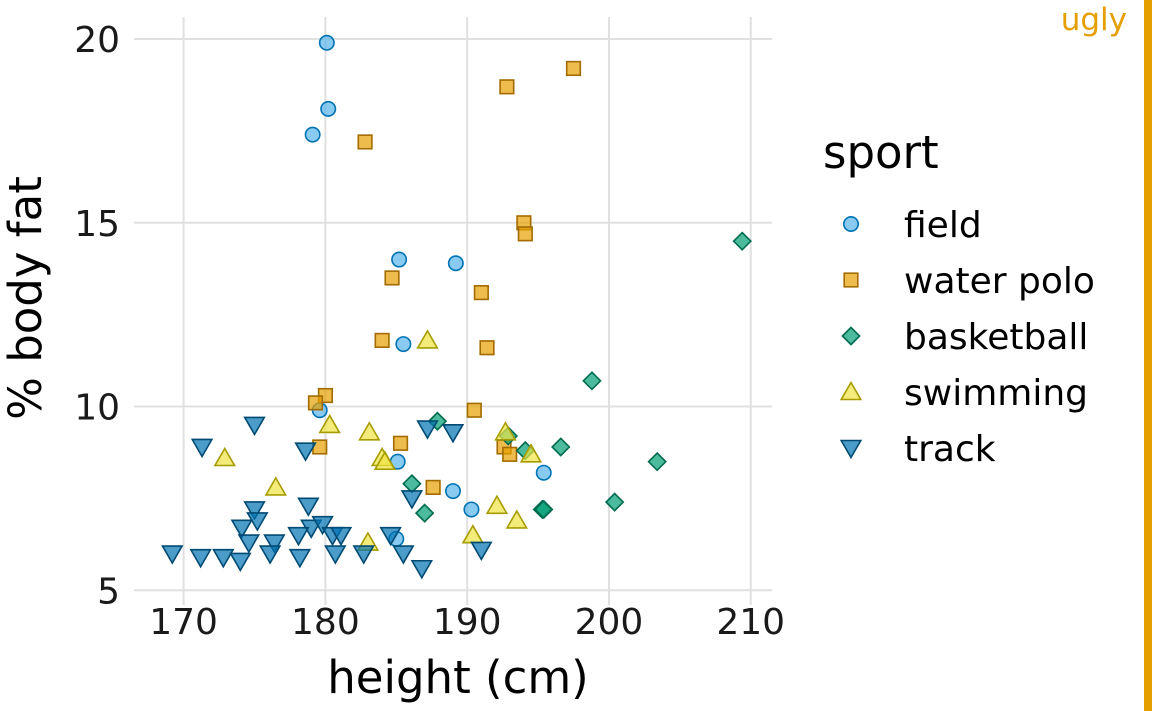 The width and height of the screenshot is (1152, 711). I want to click on legend-key-basketball, so click(851, 336).